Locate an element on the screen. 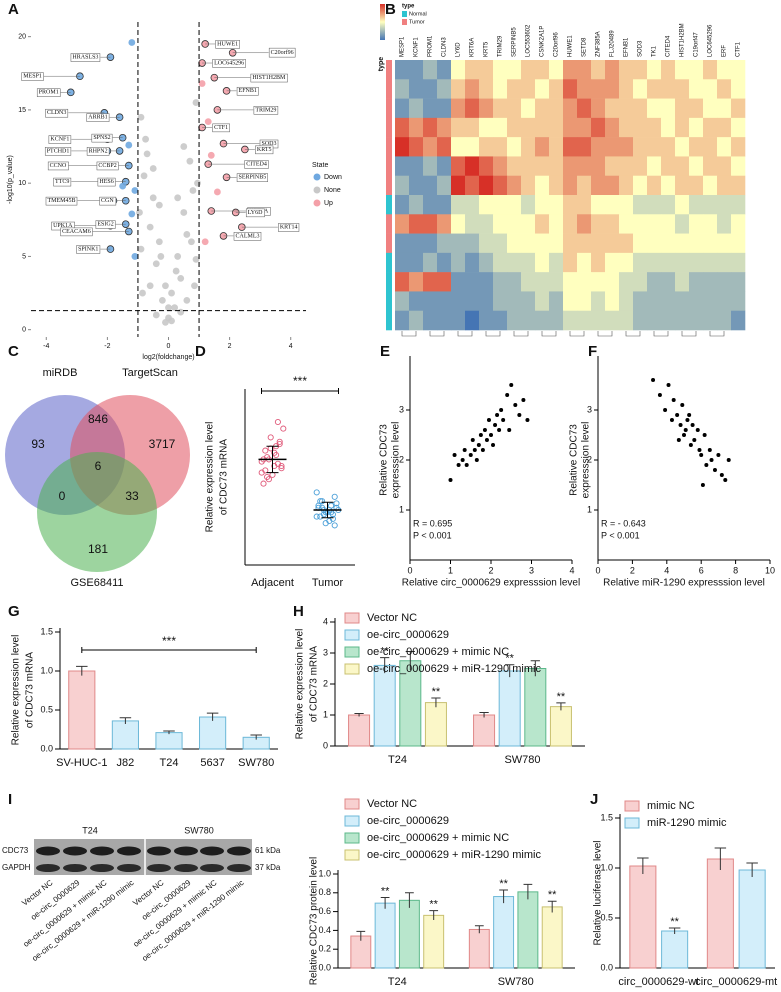  region-count: 3717 is located at coordinates (162, 444).